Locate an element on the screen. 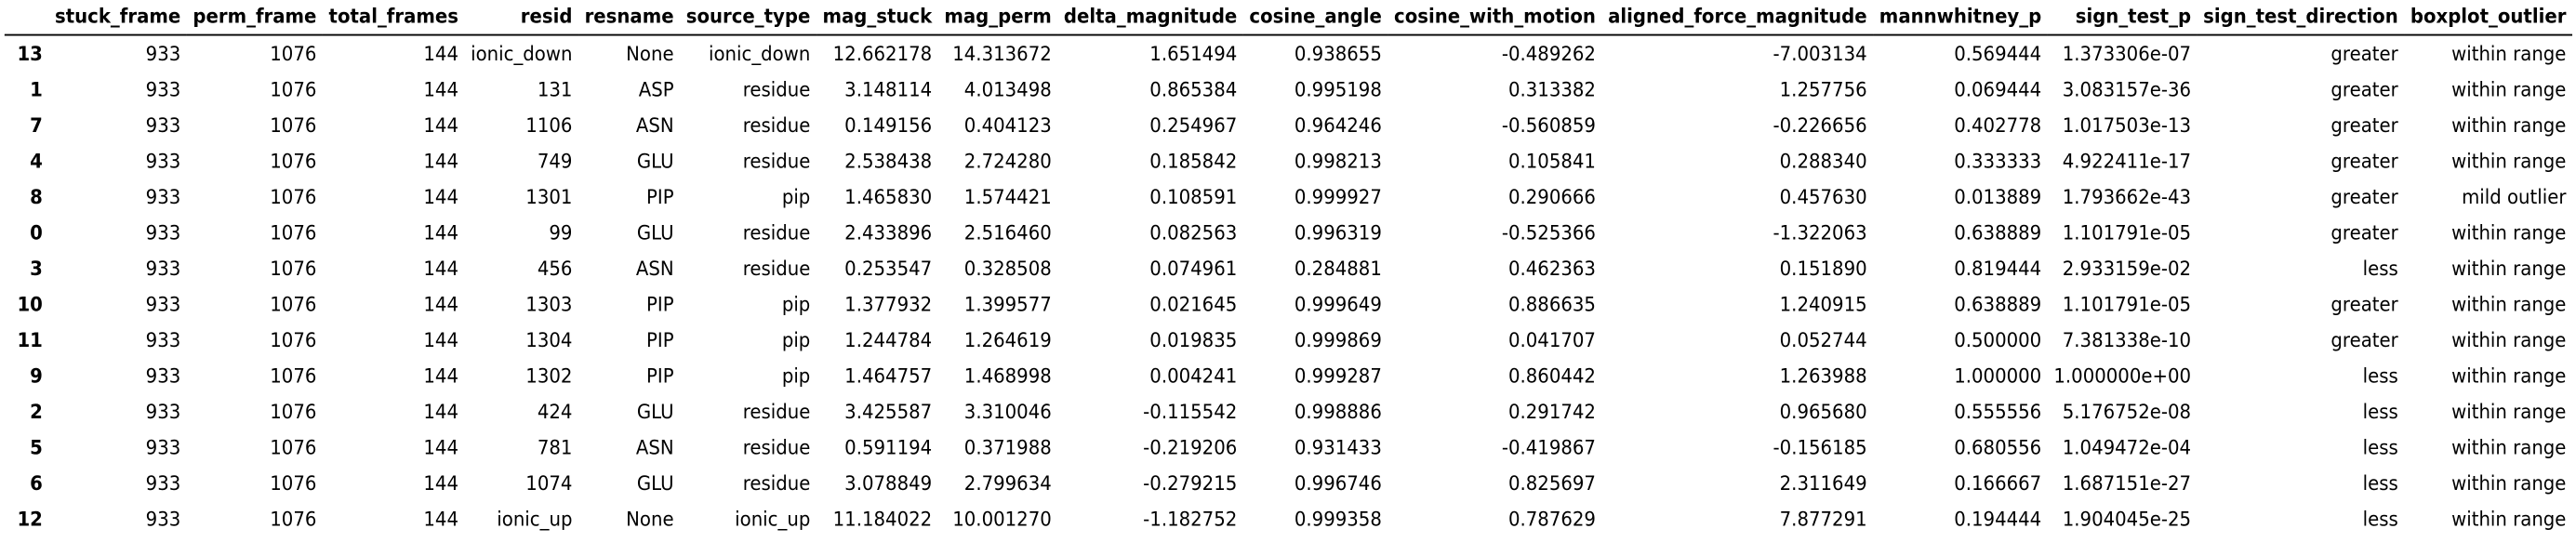  row-index: 2 is located at coordinates (36, 412).